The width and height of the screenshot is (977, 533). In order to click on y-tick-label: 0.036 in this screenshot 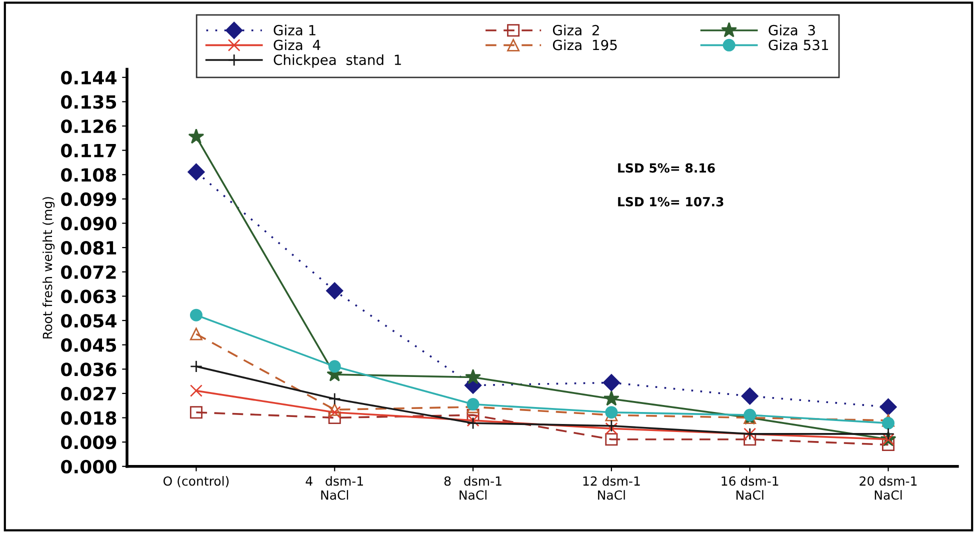, I will do `click(88, 369)`.